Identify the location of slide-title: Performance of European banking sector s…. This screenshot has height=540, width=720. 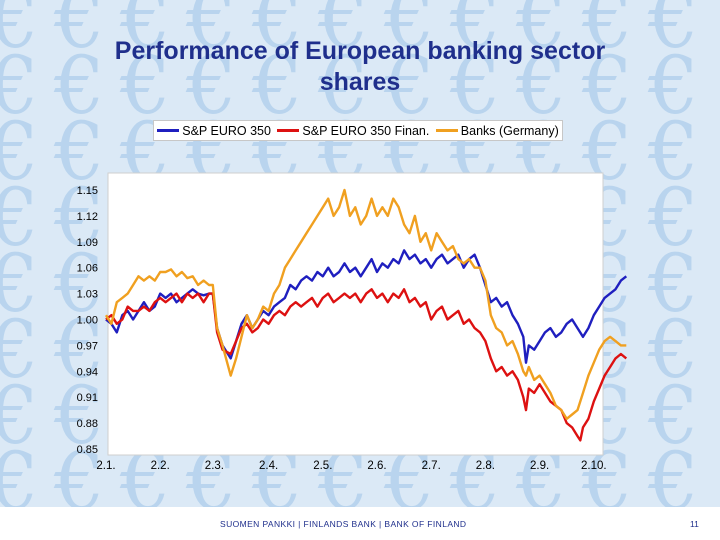
(360, 67).